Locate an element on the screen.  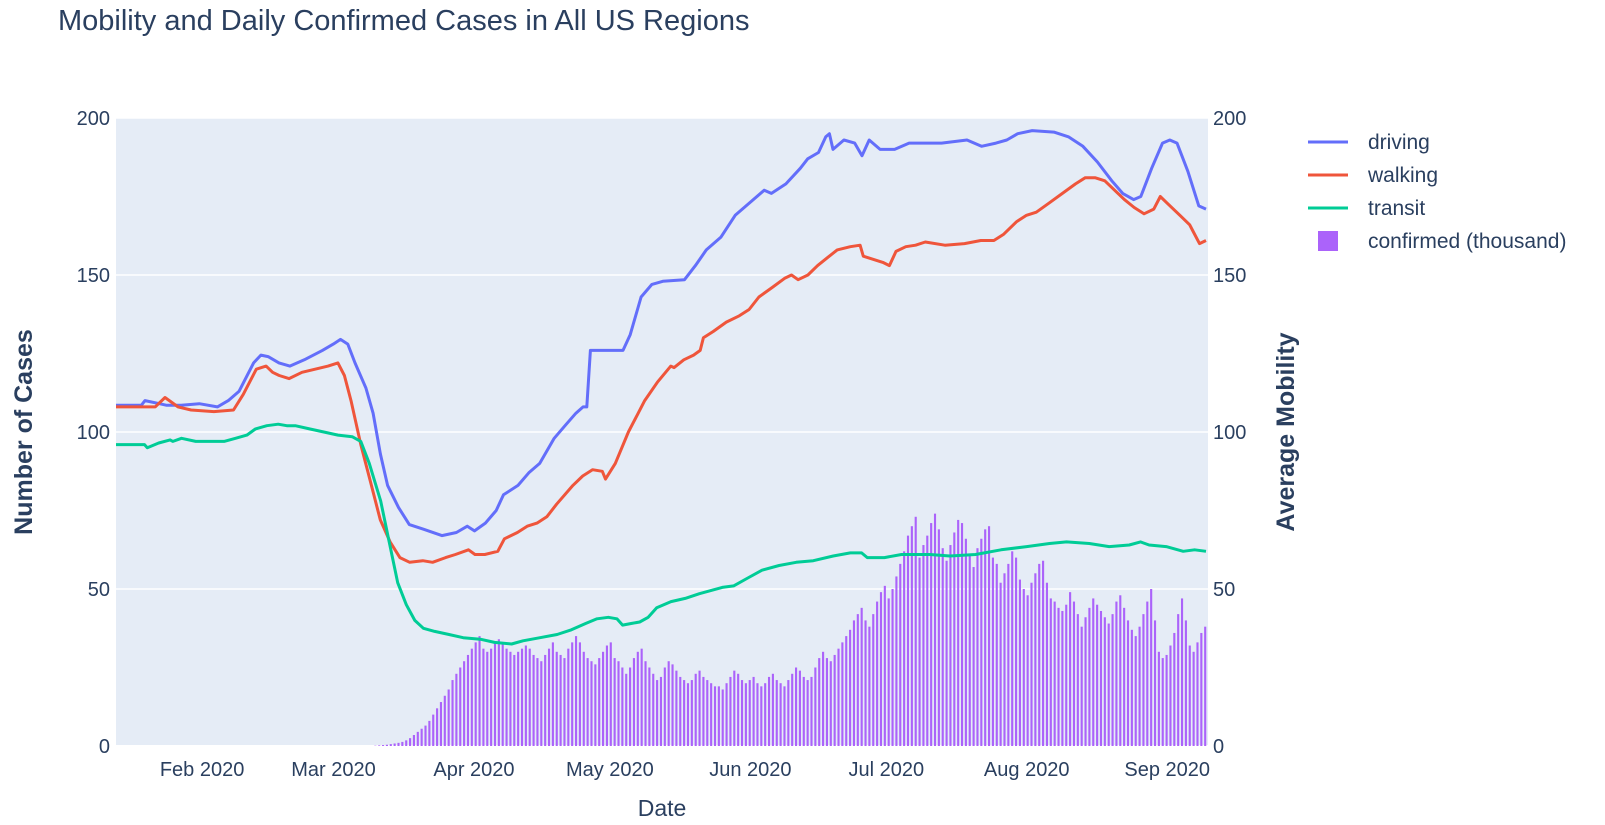
legend-label: confirmed (thousand) is located at coordinates (1467, 241).